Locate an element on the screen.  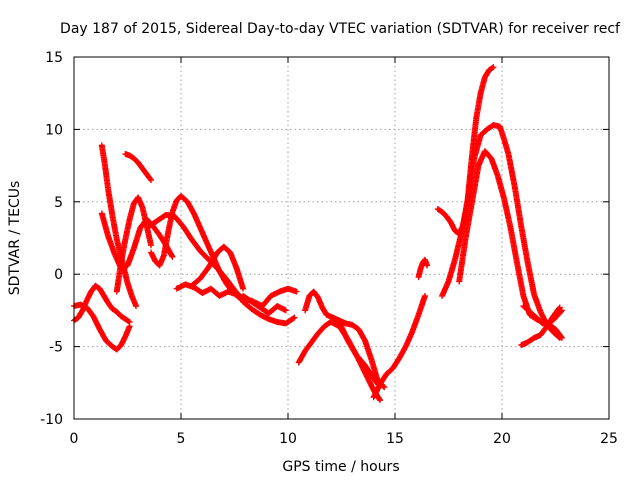
y-tick-label: -10 is located at coordinates (51, 420).